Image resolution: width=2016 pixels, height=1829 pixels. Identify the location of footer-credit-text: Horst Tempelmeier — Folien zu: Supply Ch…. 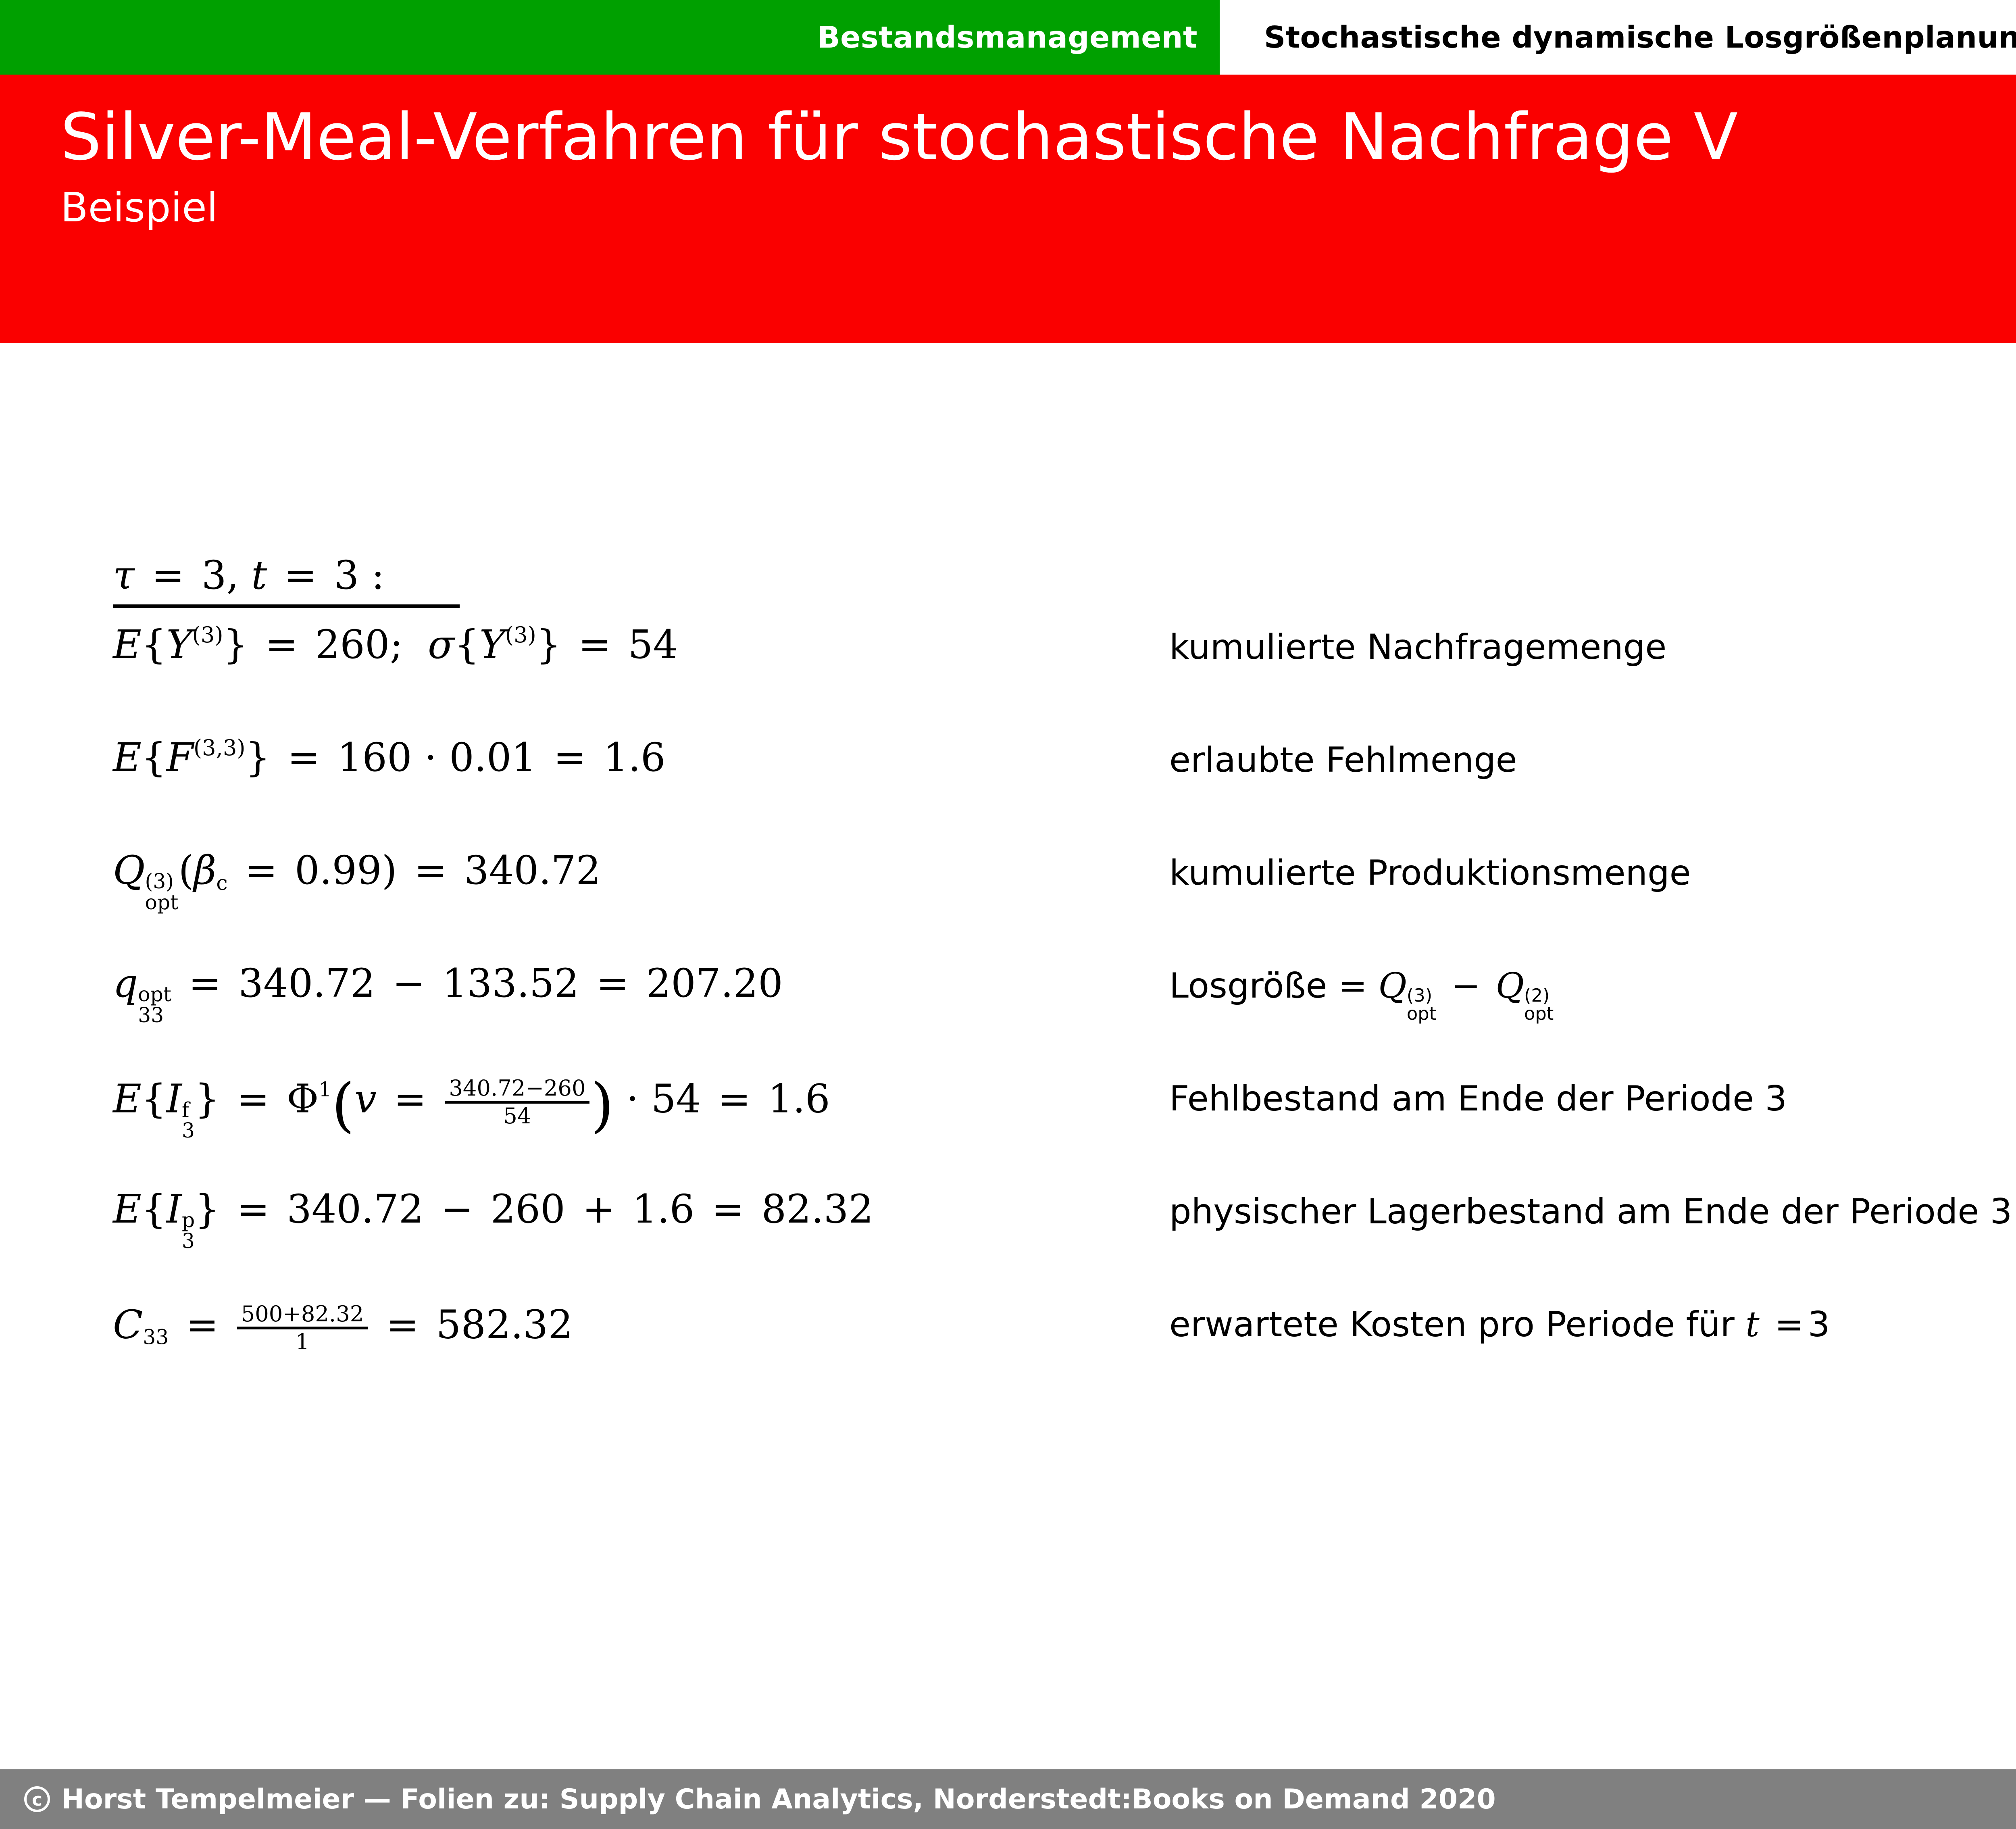
(779, 1799).